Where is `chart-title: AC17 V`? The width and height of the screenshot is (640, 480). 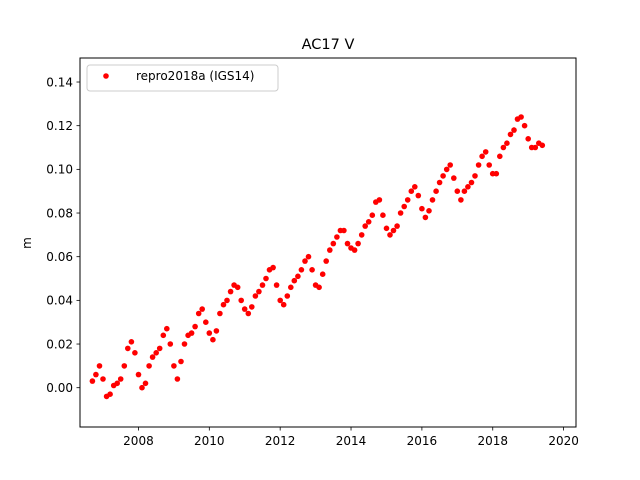
chart-title: AC17 V is located at coordinates (328, 45).